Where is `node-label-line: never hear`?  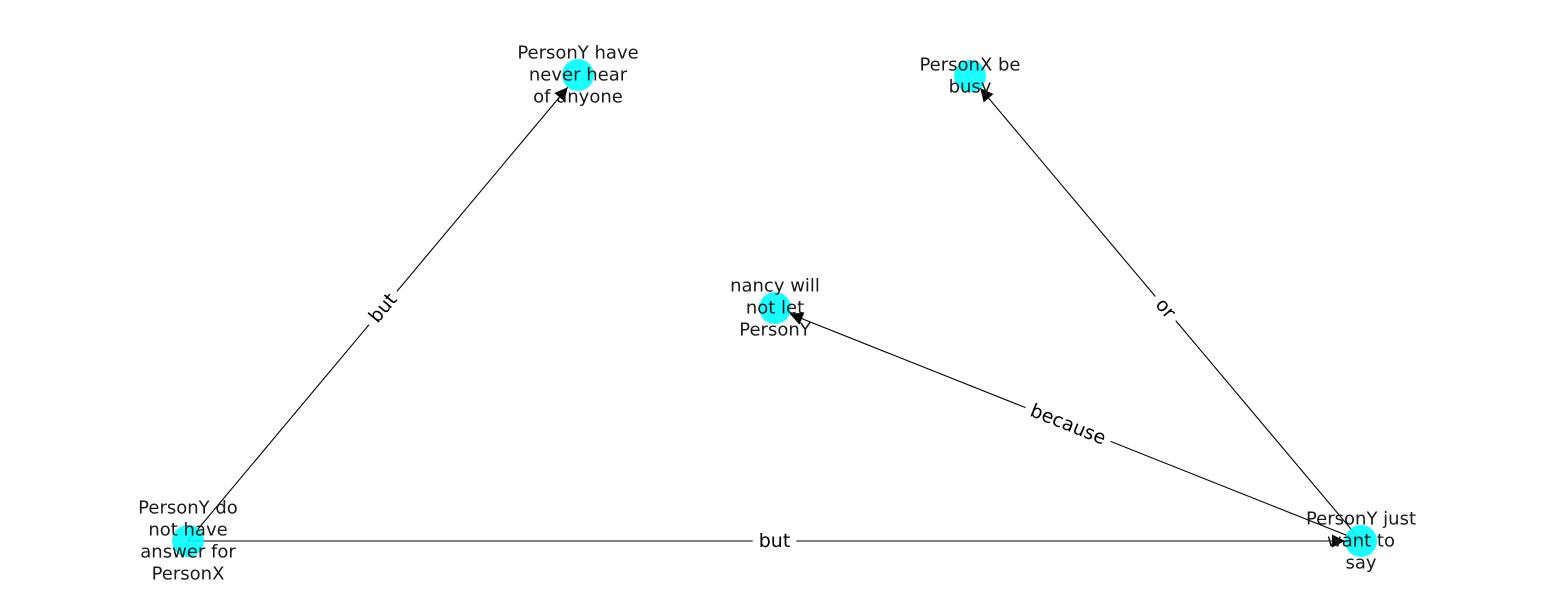 node-label-line: never hear is located at coordinates (578, 75).